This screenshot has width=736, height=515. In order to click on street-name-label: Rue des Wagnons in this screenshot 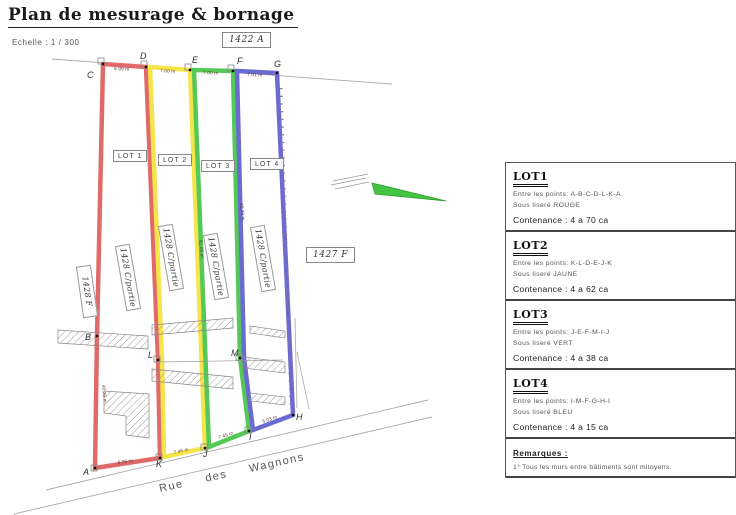, I will do `click(232, 473)`.